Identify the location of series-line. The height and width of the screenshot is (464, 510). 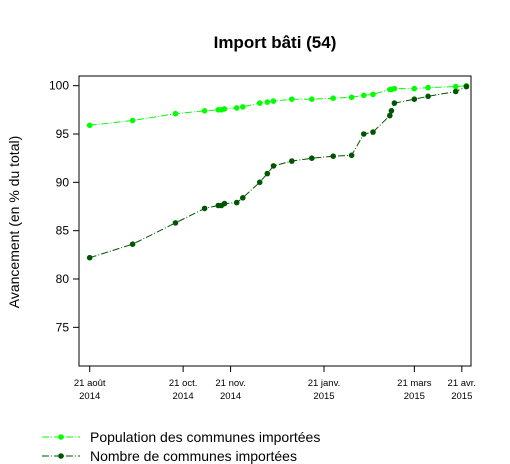
(278, 105).